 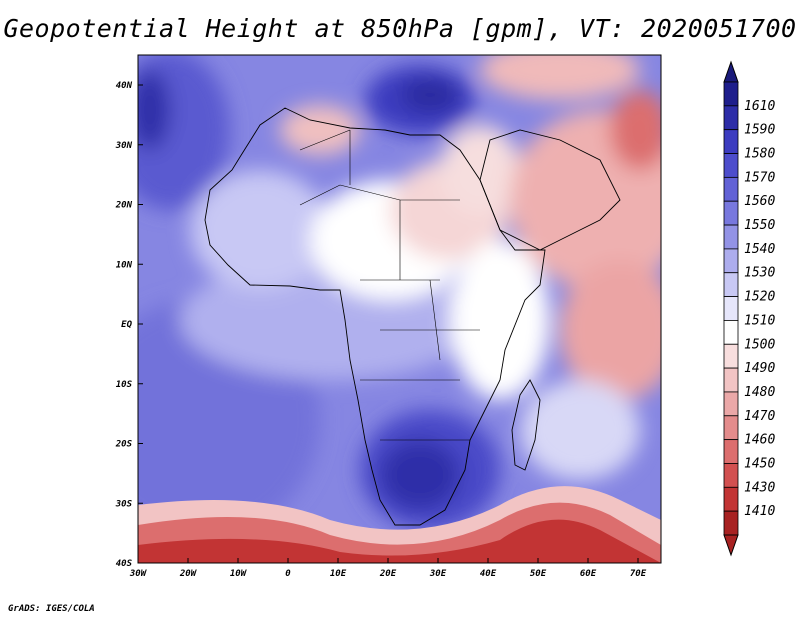 What do you see at coordinates (389, 285) in the screenshot?
I see `country-borders` at bounding box center [389, 285].